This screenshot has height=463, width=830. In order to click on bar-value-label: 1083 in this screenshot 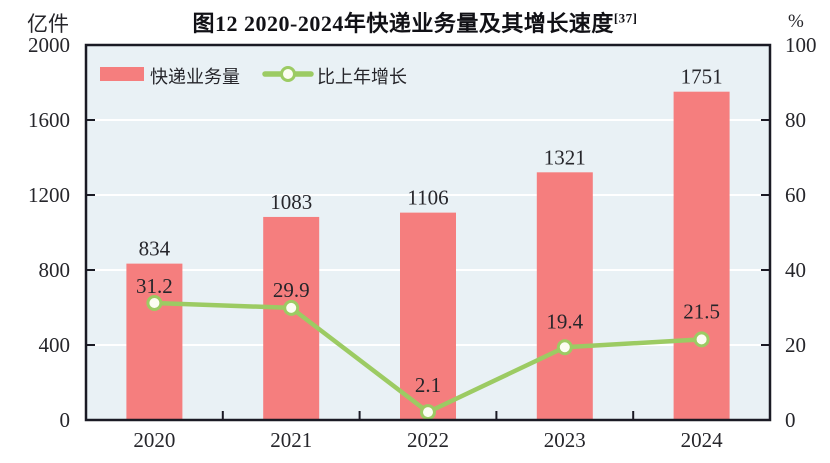, I will do `click(291, 202)`.